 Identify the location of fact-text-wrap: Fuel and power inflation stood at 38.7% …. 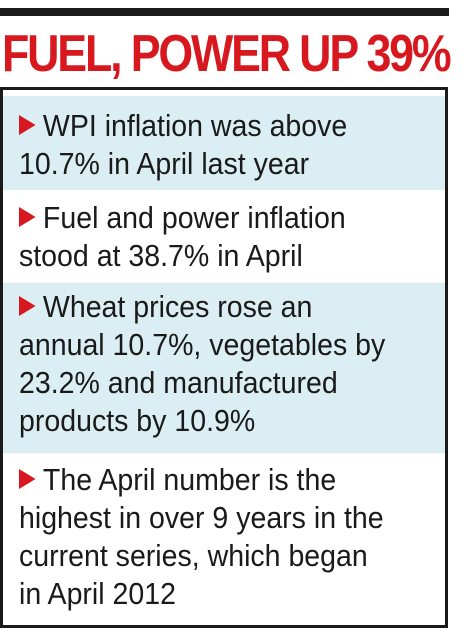
(230, 237).